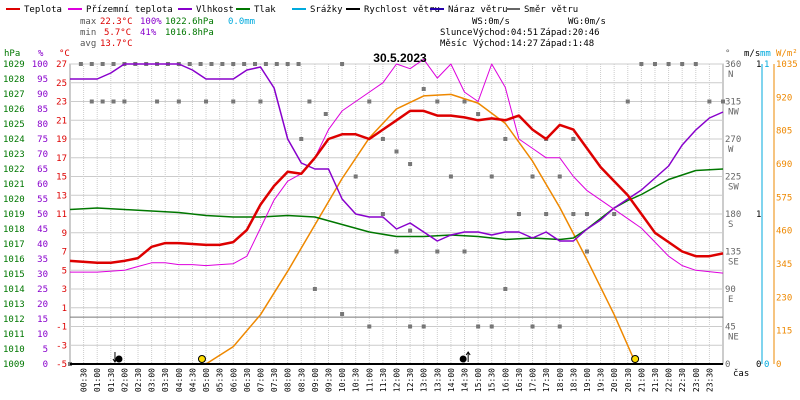  What do you see at coordinates (42, 260) in the screenshot?
I see `axis-pct-tick: 35` at bounding box center [42, 260].